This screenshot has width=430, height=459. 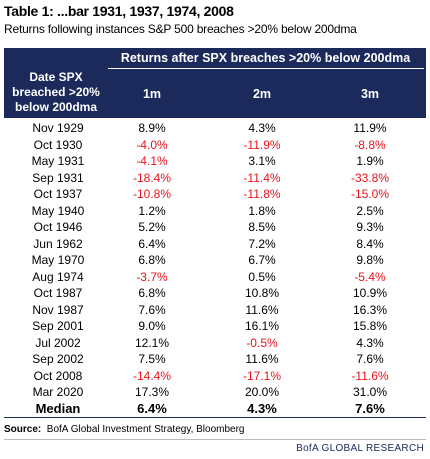 I want to click on cell: 1.2%, so click(x=152, y=210).